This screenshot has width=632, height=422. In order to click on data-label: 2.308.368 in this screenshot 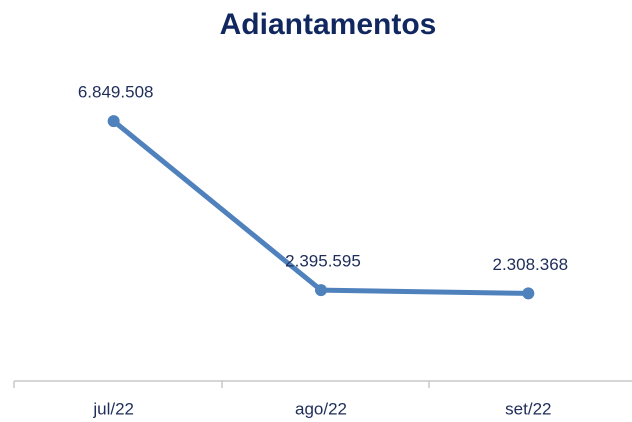, I will do `click(531, 264)`.